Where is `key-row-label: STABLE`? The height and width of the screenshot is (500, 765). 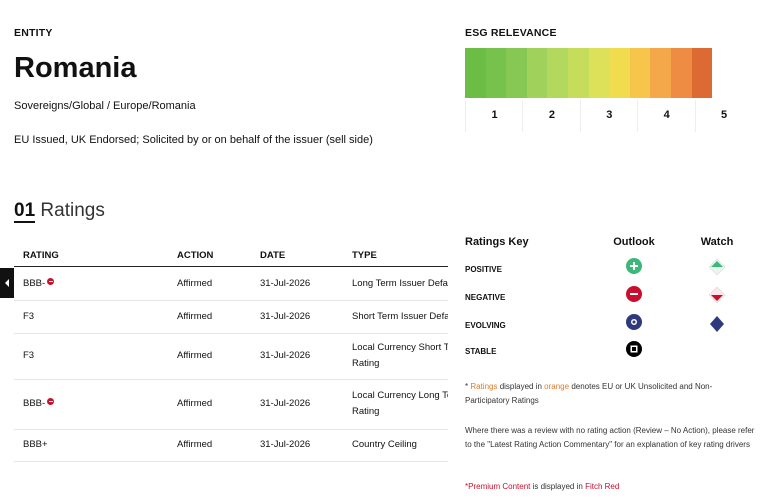
key-row-label: STABLE is located at coordinates (481, 351).